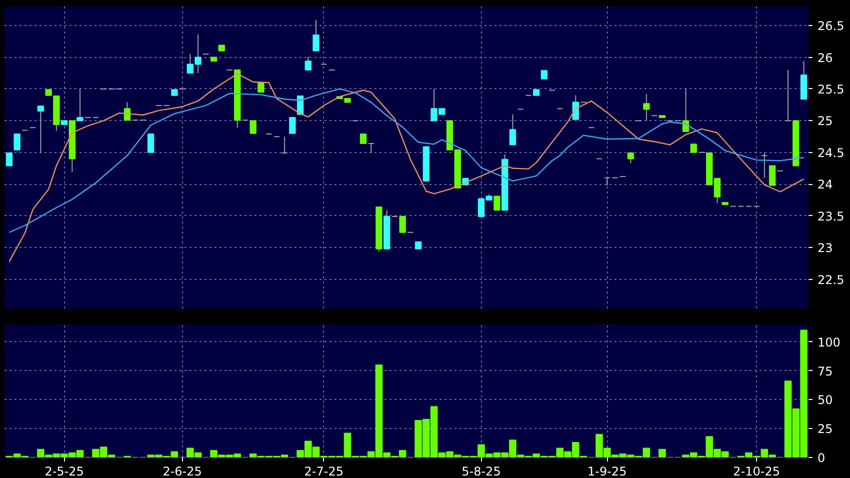 Image resolution: width=850 pixels, height=478 pixels. Describe the element at coordinates (831, 216) in the screenshot. I see `y-tick-label: 23.5` at that location.